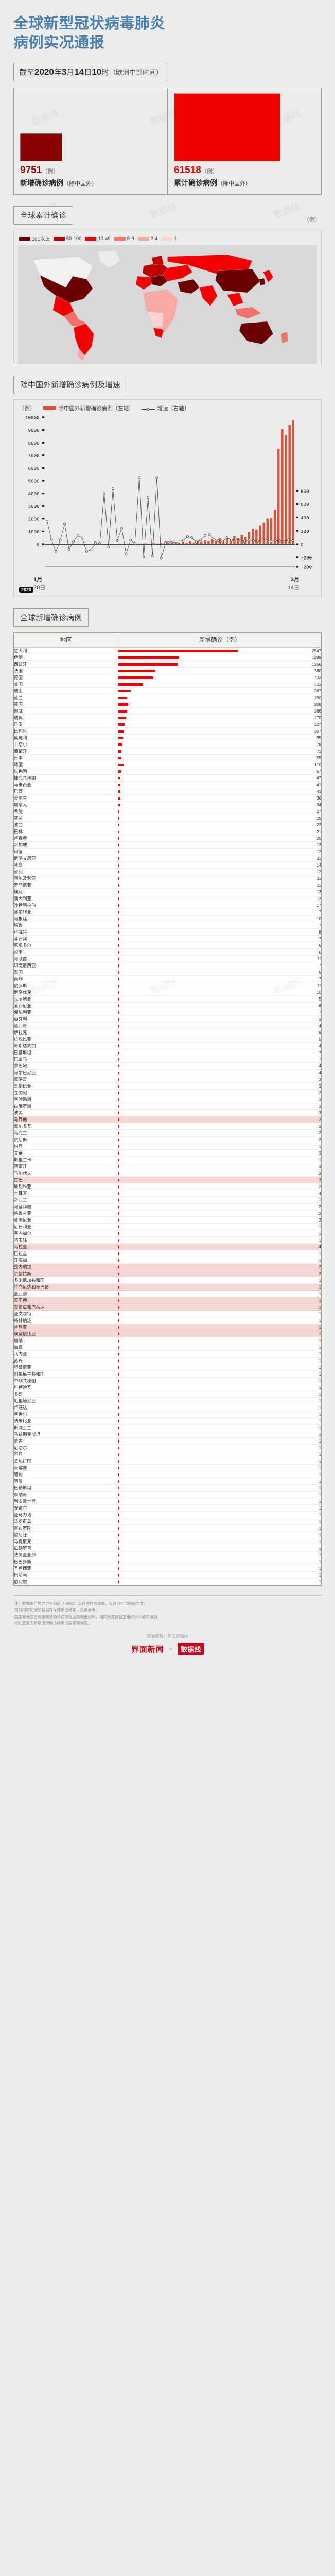 This screenshot has width=335, height=2576. What do you see at coordinates (66, 1160) in the screenshot?
I see `row-region-name: 斯里兰卡` at bounding box center [66, 1160].